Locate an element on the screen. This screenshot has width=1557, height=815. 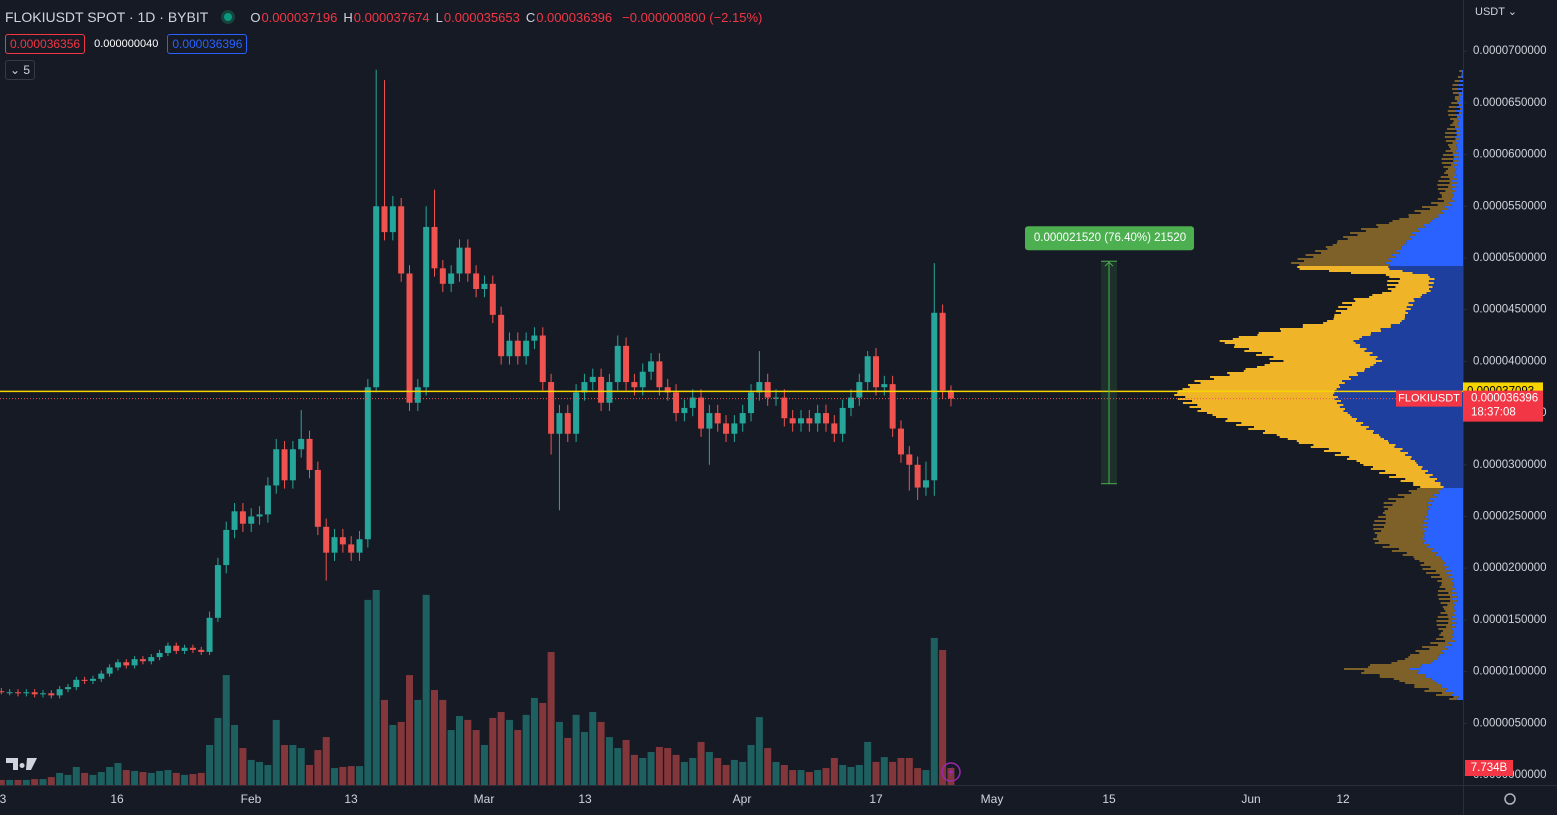
symbol: FLOKIUSDT SPOT · 1D · BYBIT is located at coordinates (107, 17).